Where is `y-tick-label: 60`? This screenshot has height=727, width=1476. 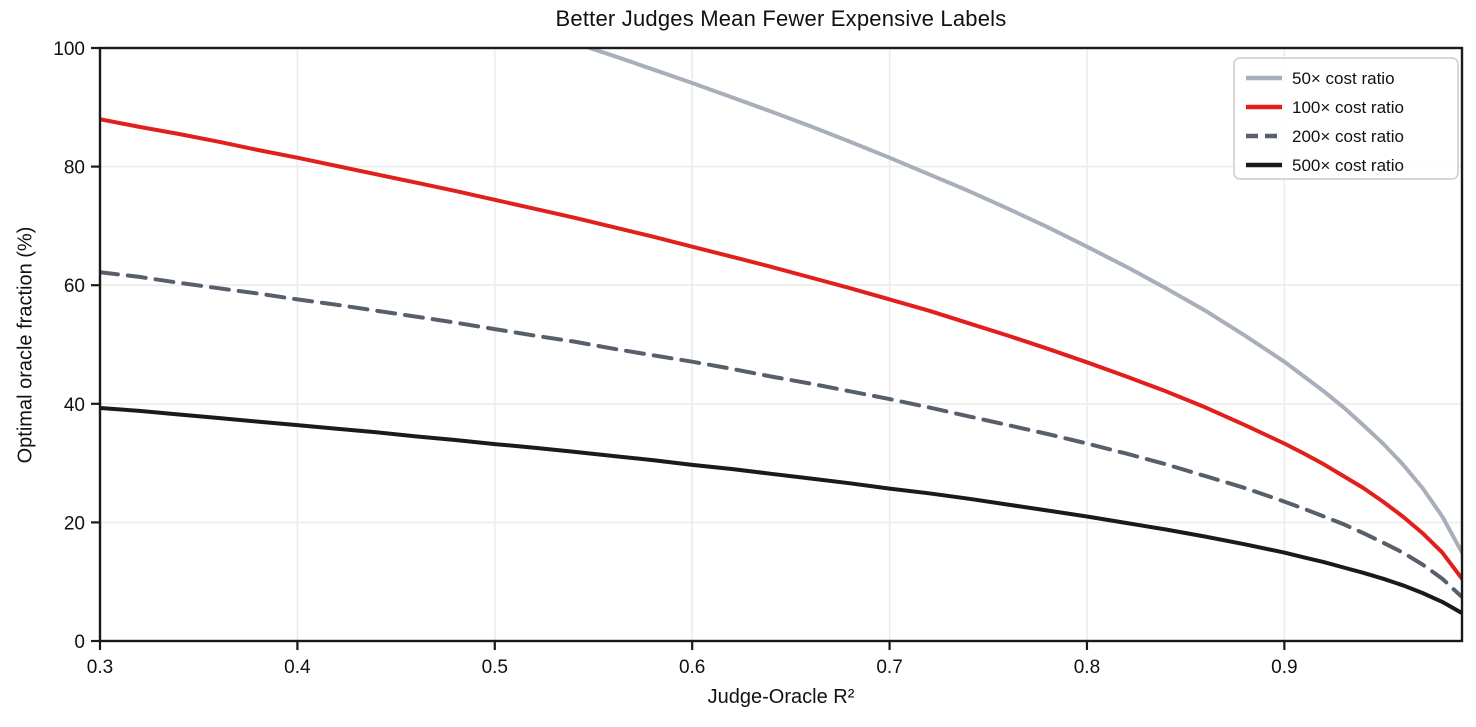
y-tick-label: 60 is located at coordinates (74, 286).